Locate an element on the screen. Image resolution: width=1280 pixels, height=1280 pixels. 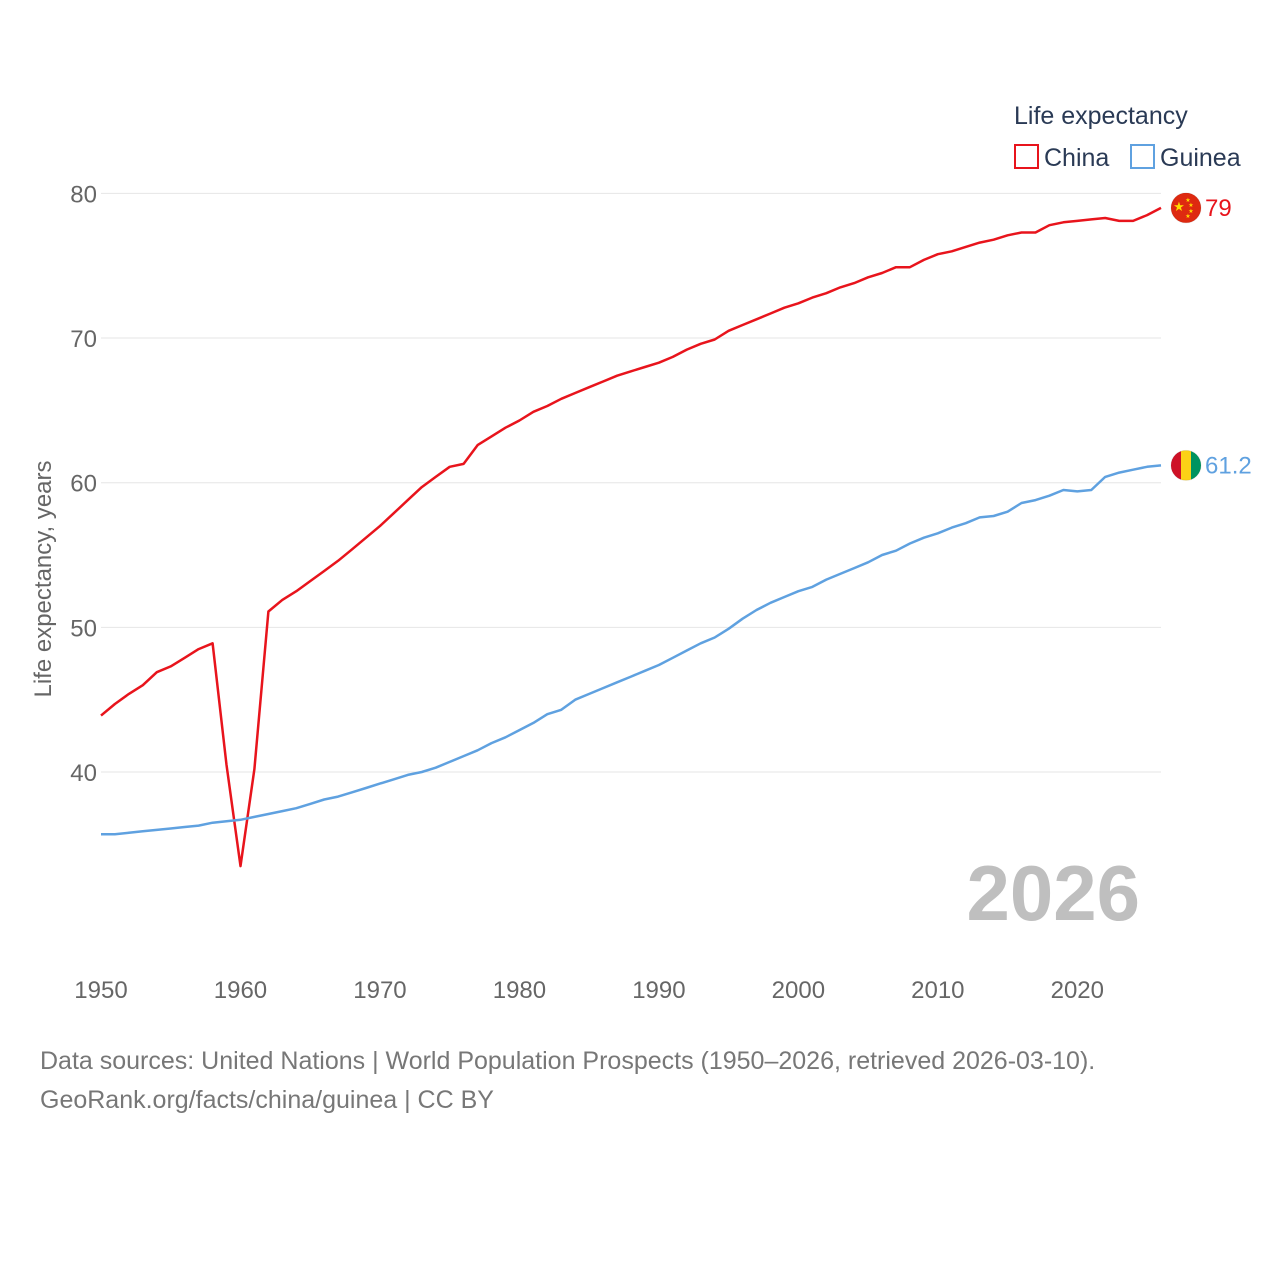
y-axis-ticks: 40 50 60 70 80 is located at coordinates (83, 484).